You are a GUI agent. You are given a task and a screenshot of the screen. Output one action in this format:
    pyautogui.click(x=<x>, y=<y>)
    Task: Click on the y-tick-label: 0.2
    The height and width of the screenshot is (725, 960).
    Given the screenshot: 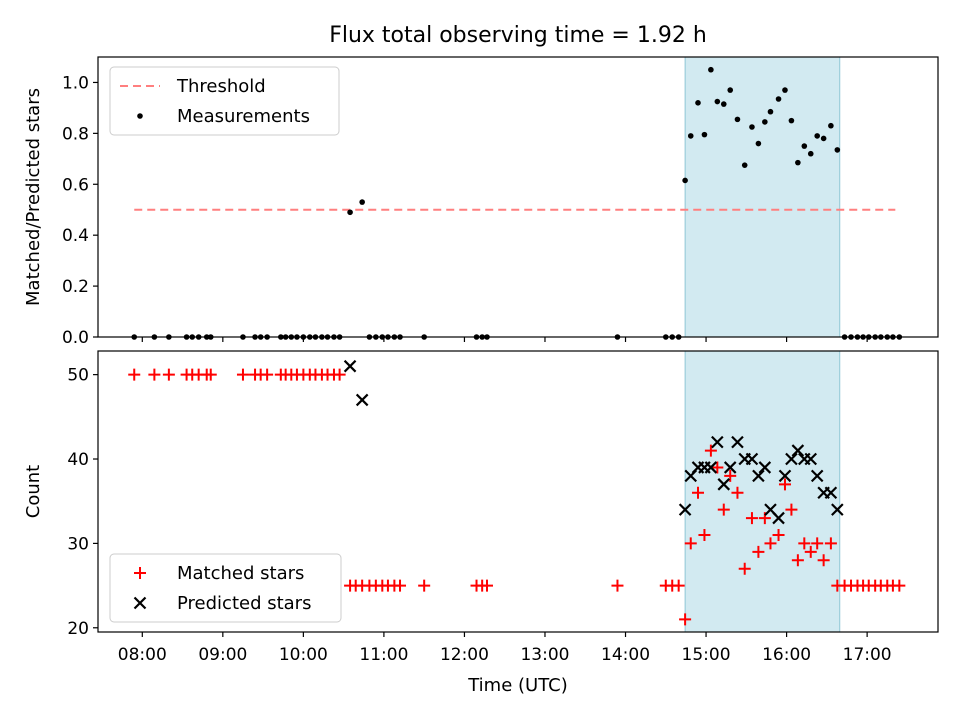 What is the action you would take?
    pyautogui.click(x=75, y=287)
    